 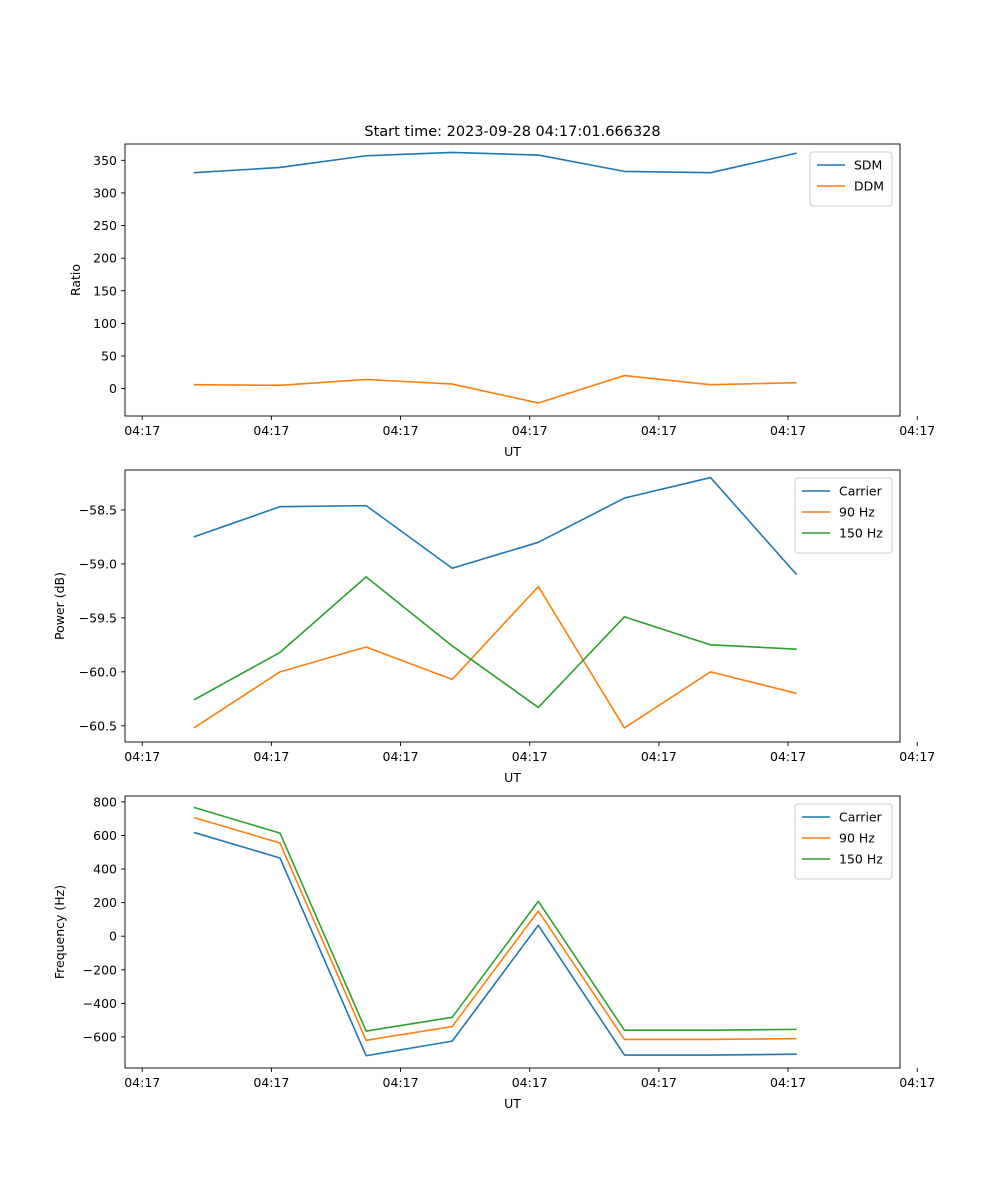 What do you see at coordinates (105, 225) in the screenshot?
I see `y-tick-label: 250` at bounding box center [105, 225].